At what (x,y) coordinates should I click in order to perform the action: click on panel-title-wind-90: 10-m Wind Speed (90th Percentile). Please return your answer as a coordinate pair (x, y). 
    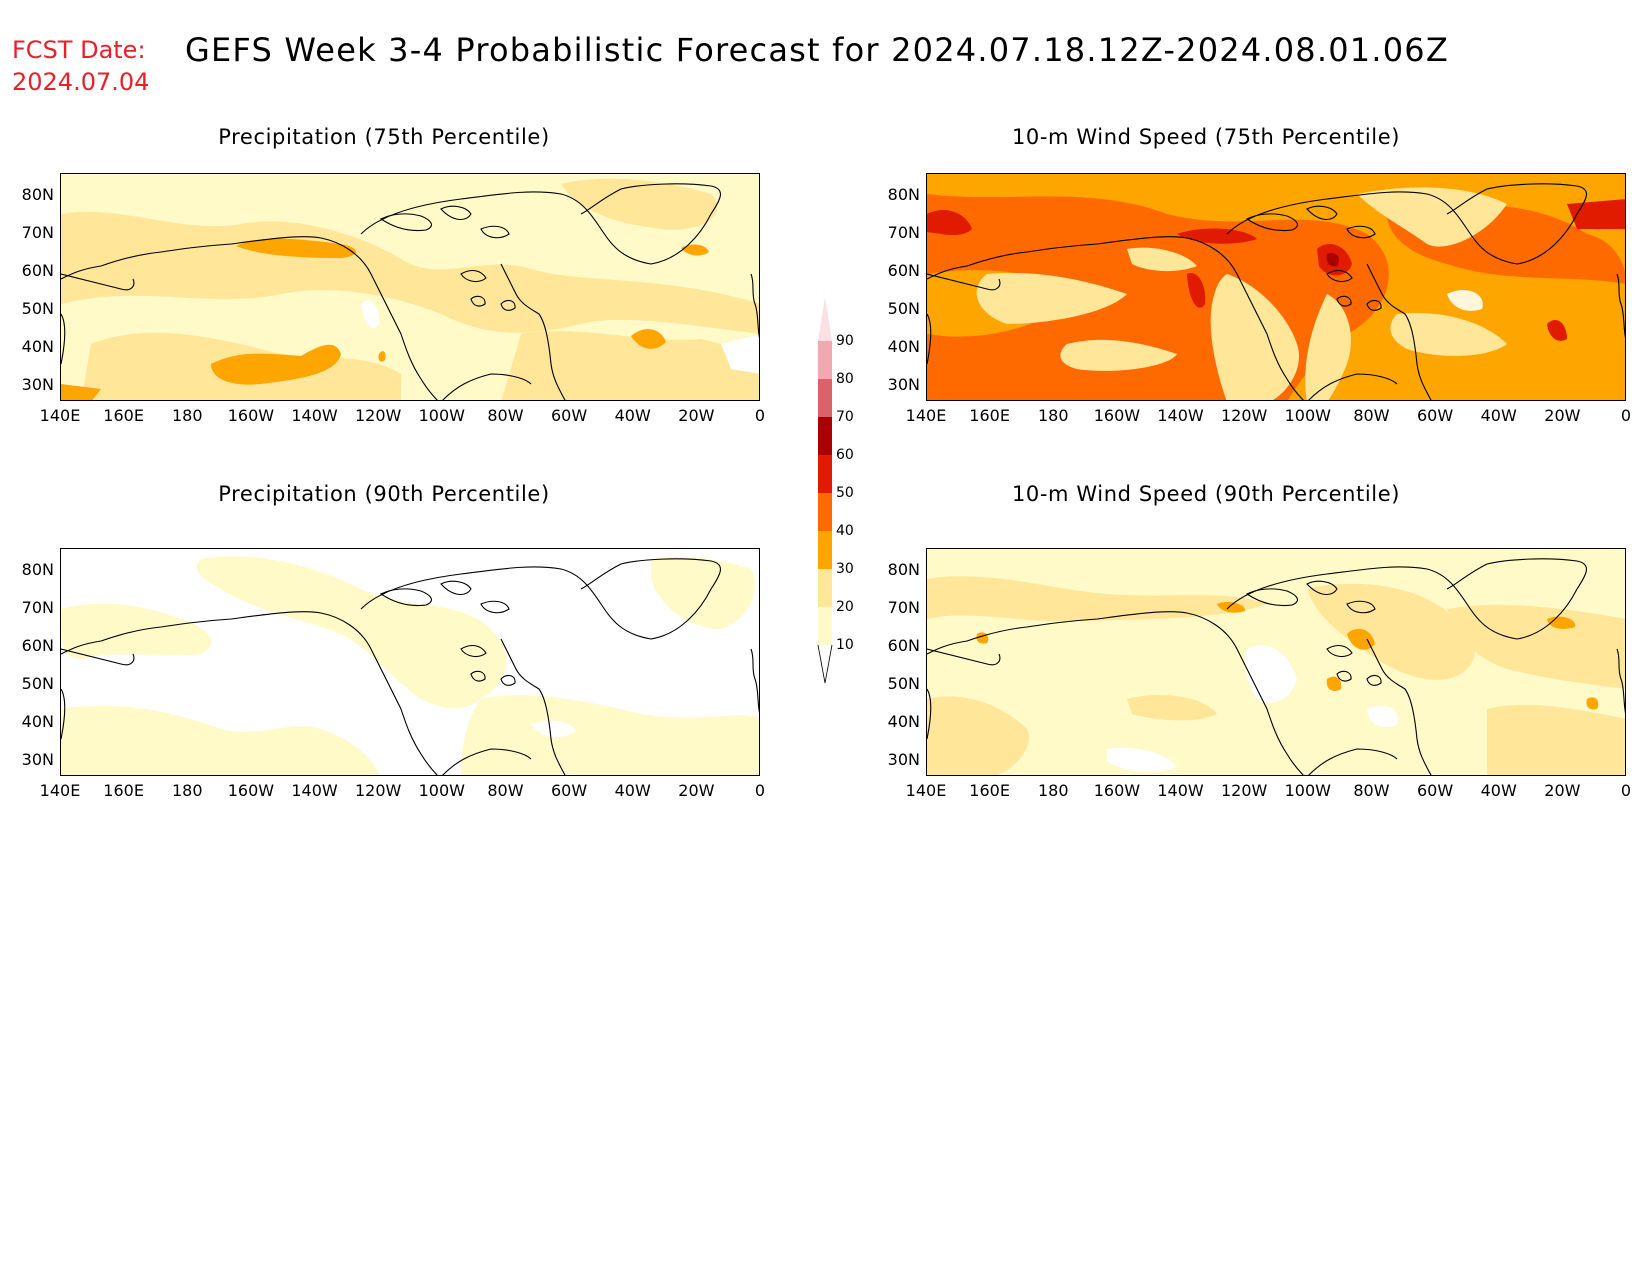
    Looking at the image, I should click on (1206, 494).